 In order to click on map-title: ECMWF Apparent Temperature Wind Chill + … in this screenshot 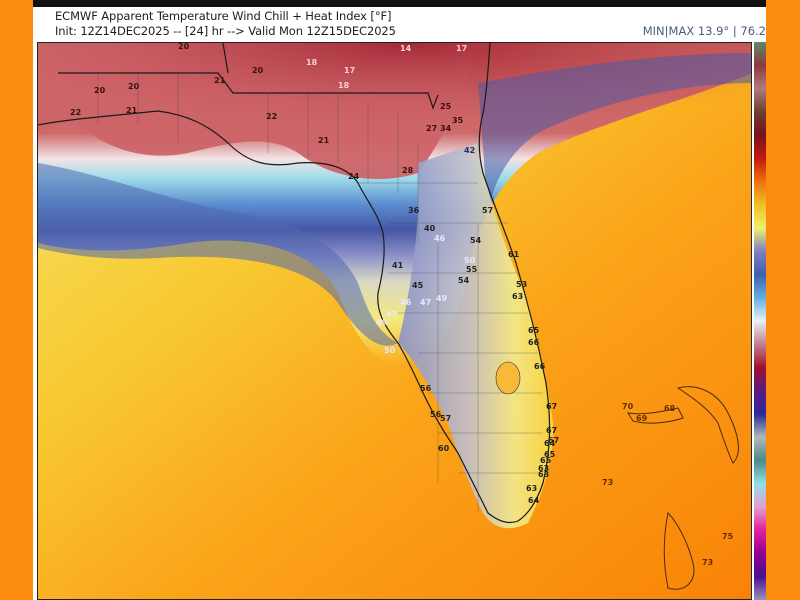, I will do `click(223, 16)`.